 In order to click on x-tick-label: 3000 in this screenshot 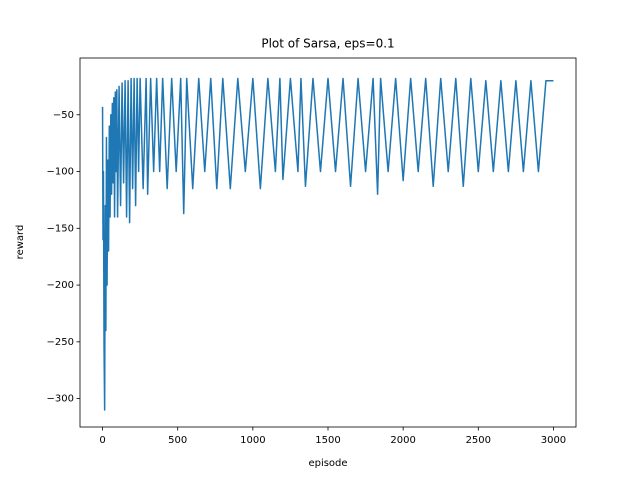, I will do `click(553, 440)`.